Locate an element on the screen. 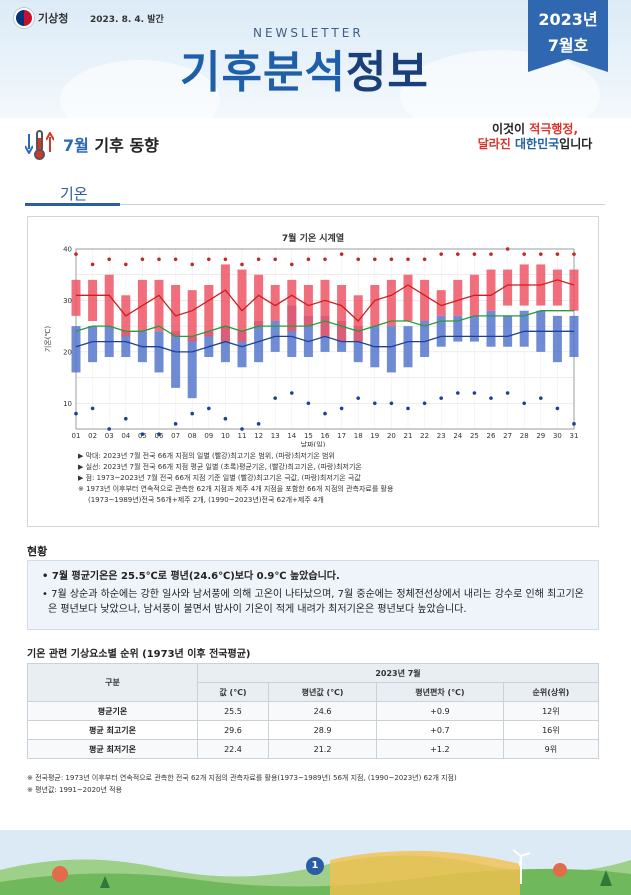 This screenshot has height=895, width=631. subsection-divider is located at coordinates (315, 204).